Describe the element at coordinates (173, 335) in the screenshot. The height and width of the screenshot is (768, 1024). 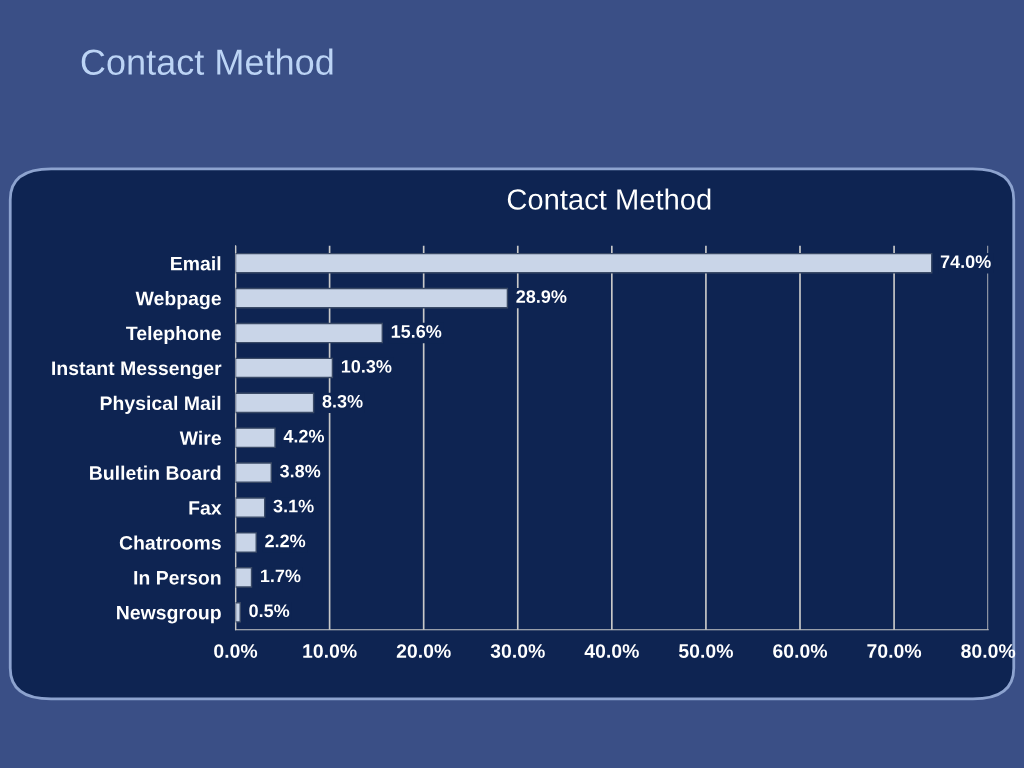
I see `y-tick-label: Telephone` at that location.